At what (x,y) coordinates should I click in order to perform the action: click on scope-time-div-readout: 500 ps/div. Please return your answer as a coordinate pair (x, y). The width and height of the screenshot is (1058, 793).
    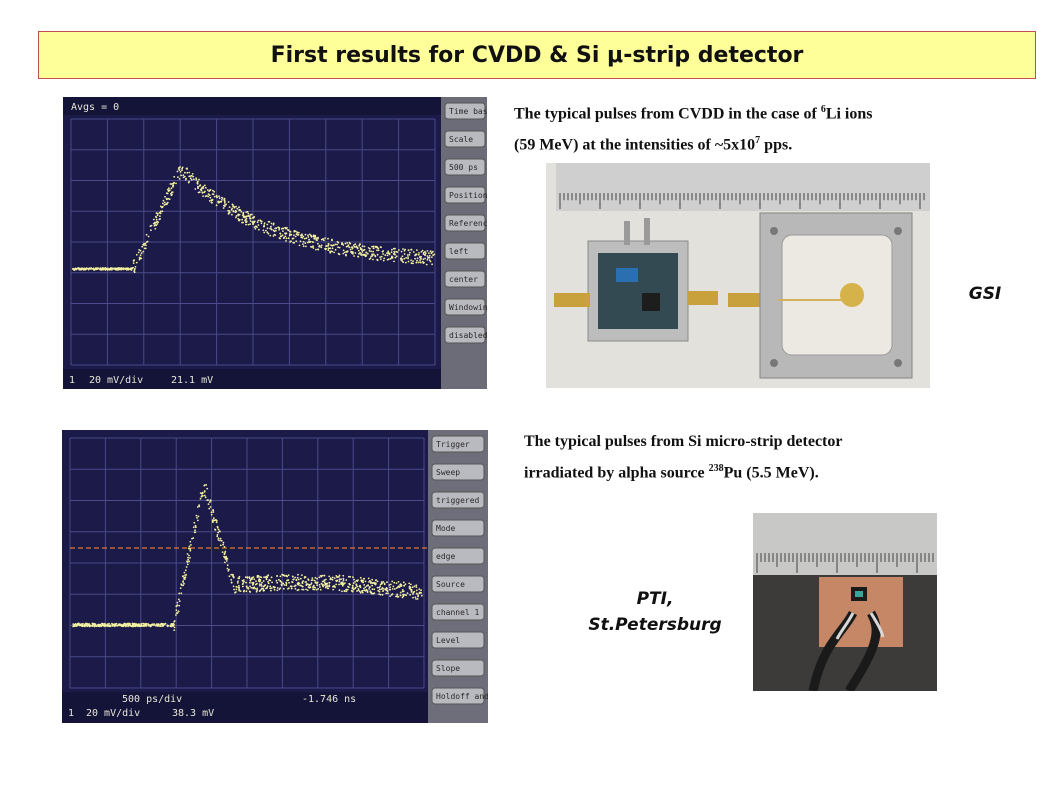
    Looking at the image, I should click on (152, 699).